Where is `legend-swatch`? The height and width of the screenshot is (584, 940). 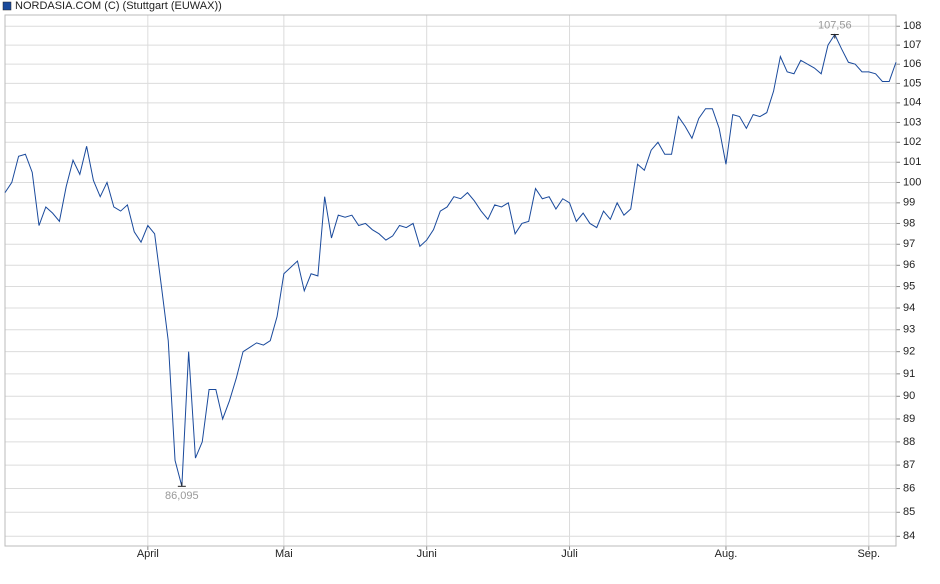
legend-swatch is located at coordinates (7, 6).